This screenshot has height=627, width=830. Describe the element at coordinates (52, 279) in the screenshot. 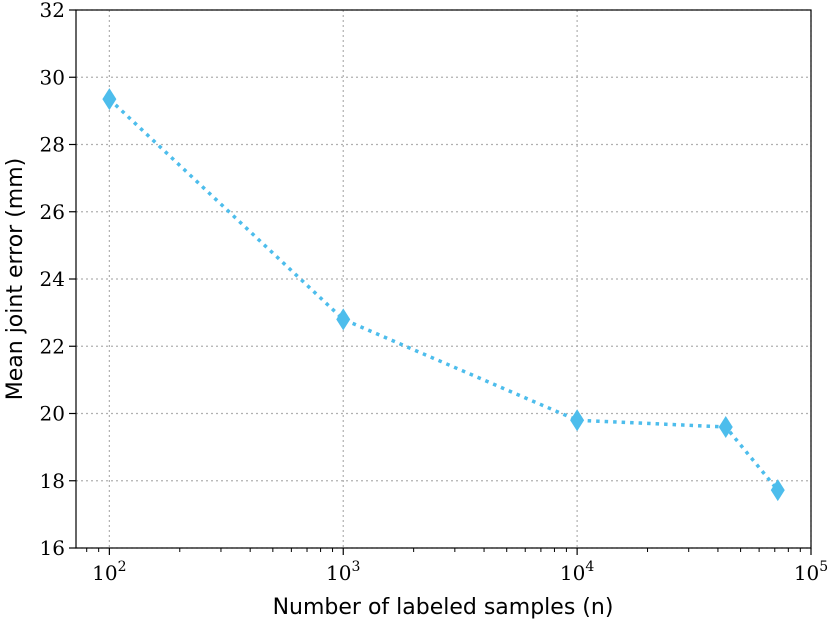

I see `y-tick-label: 24` at that location.